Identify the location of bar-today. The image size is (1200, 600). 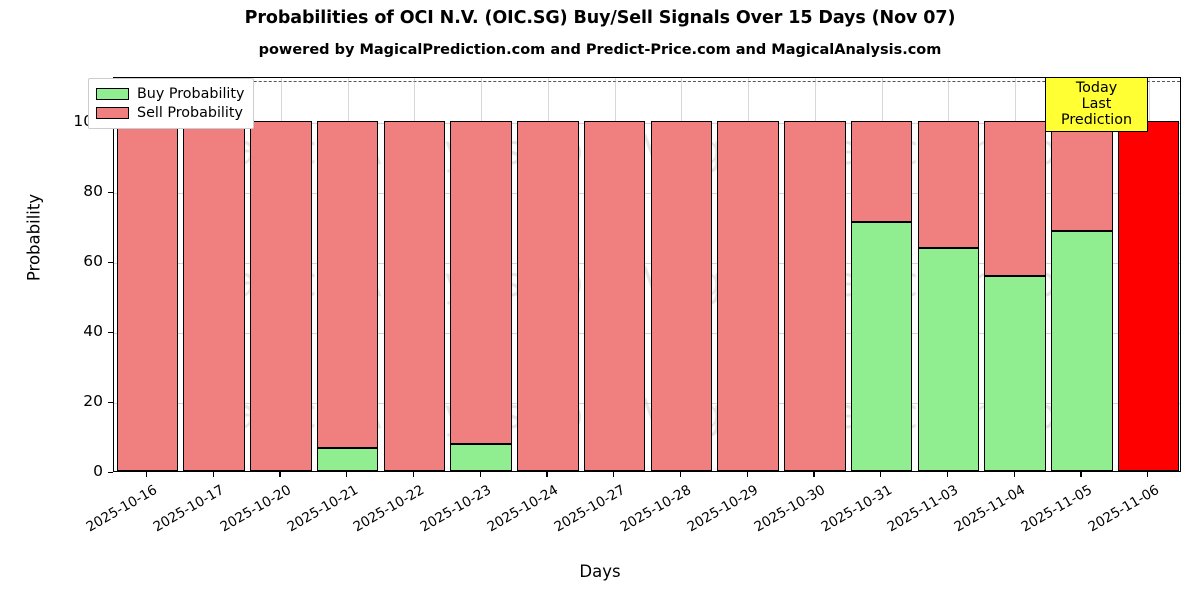
(1148, 296).